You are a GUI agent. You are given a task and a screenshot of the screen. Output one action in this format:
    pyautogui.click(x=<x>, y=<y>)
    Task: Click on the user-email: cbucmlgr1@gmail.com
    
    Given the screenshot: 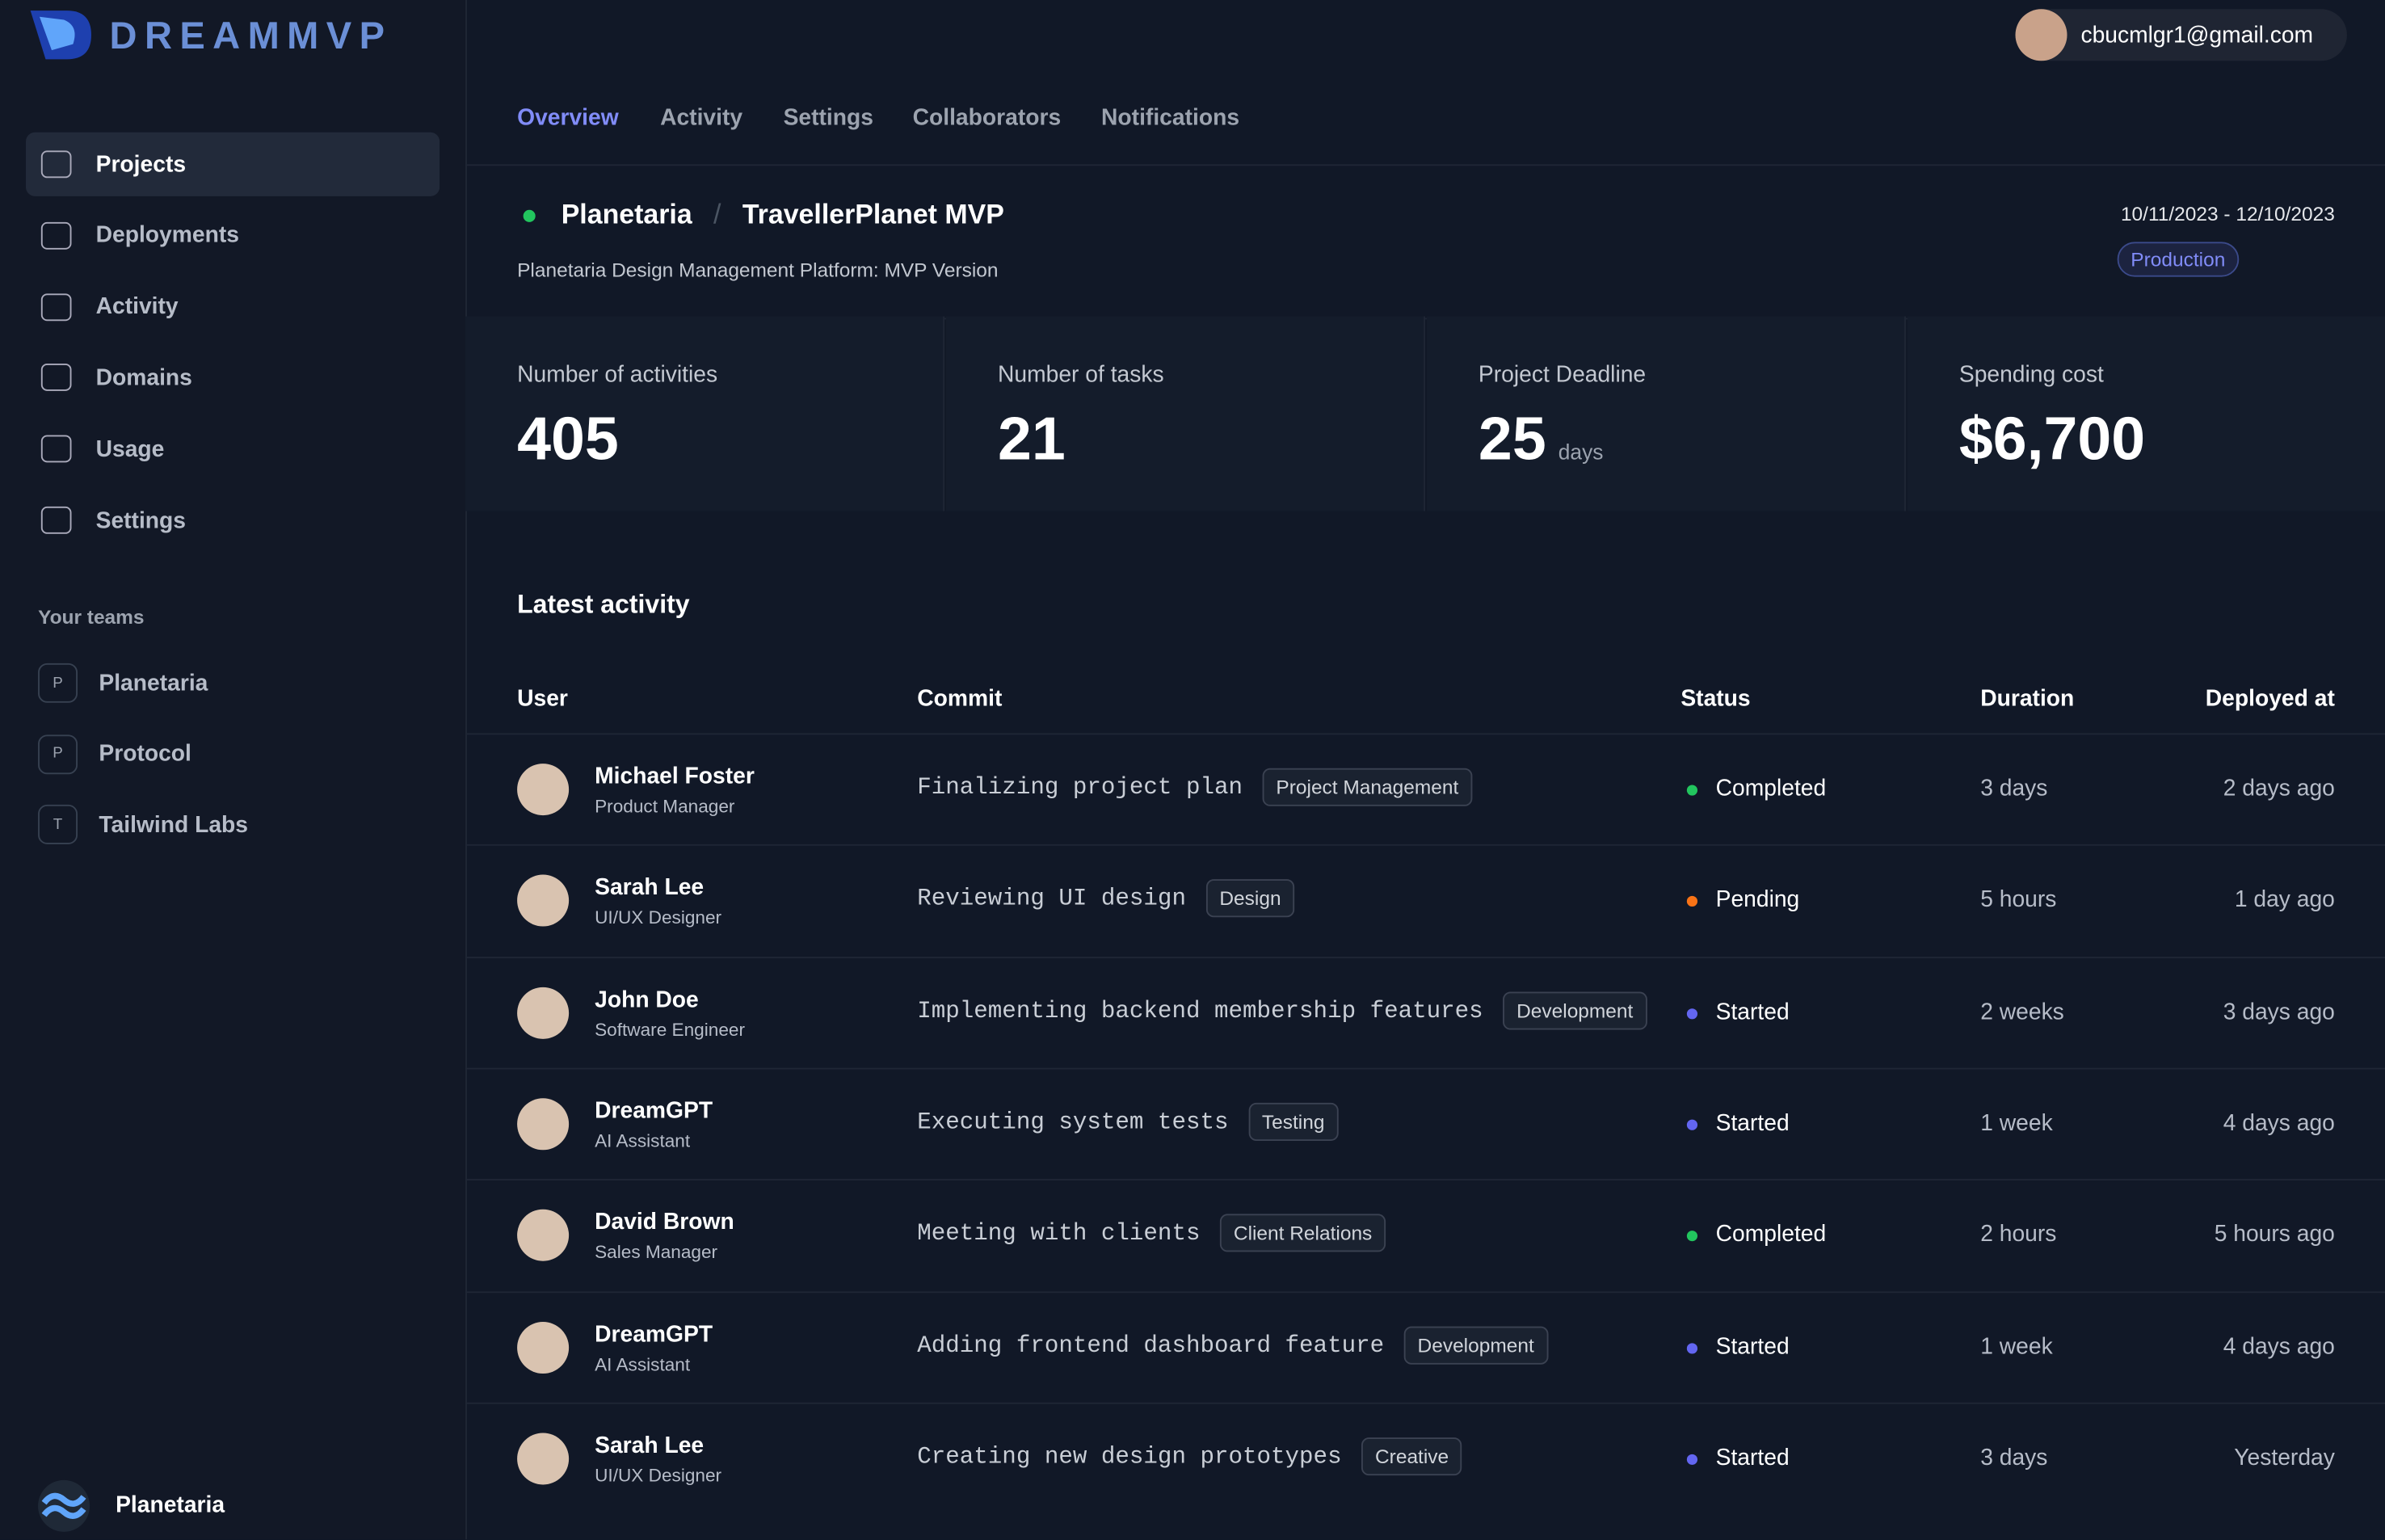 What is the action you would take?
    pyautogui.click(x=2197, y=35)
    